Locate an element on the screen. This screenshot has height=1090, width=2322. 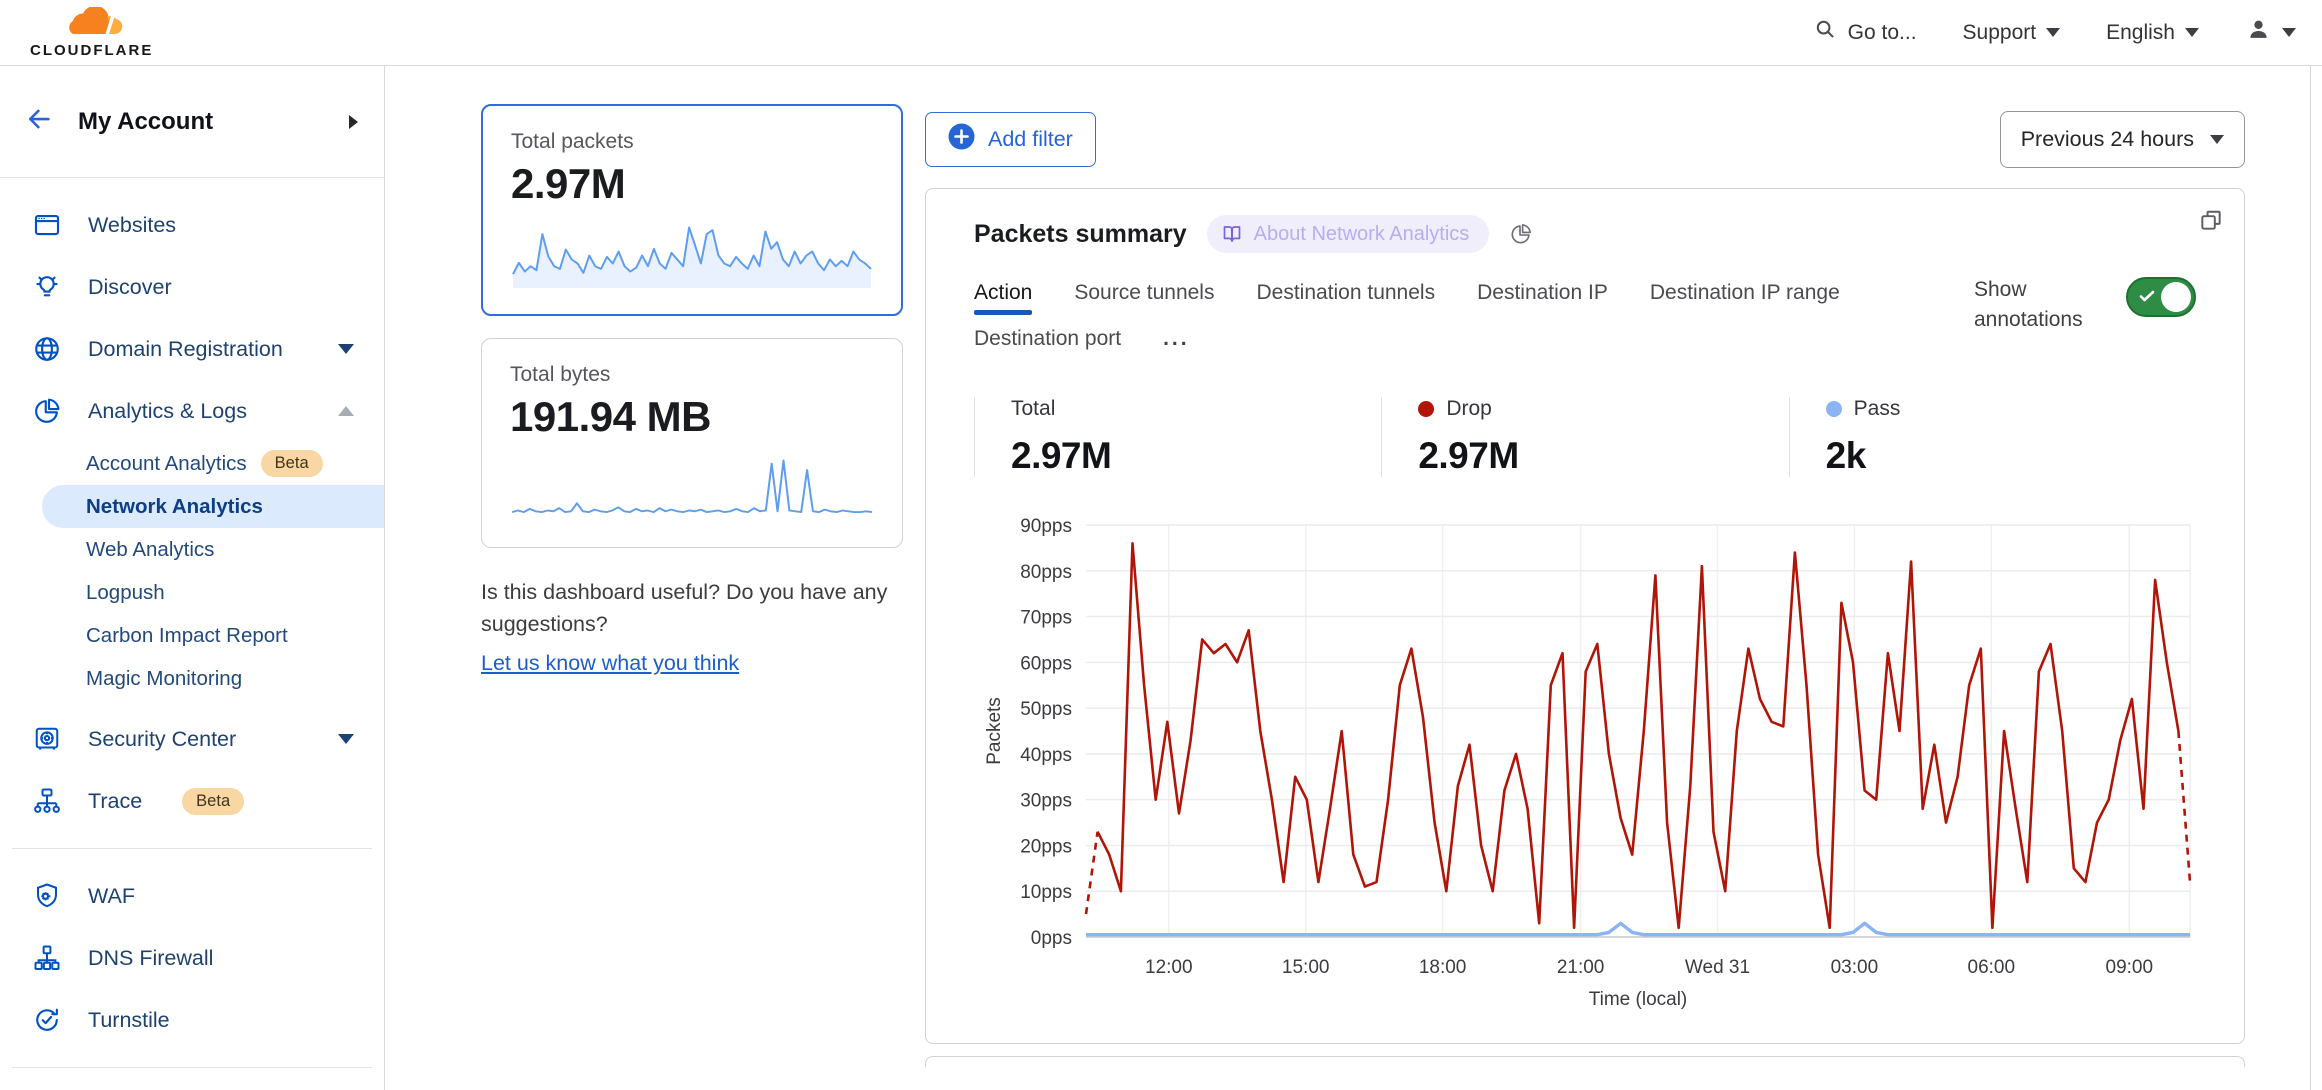
sidebar-item: DNS Firewall is located at coordinates (192, 958).